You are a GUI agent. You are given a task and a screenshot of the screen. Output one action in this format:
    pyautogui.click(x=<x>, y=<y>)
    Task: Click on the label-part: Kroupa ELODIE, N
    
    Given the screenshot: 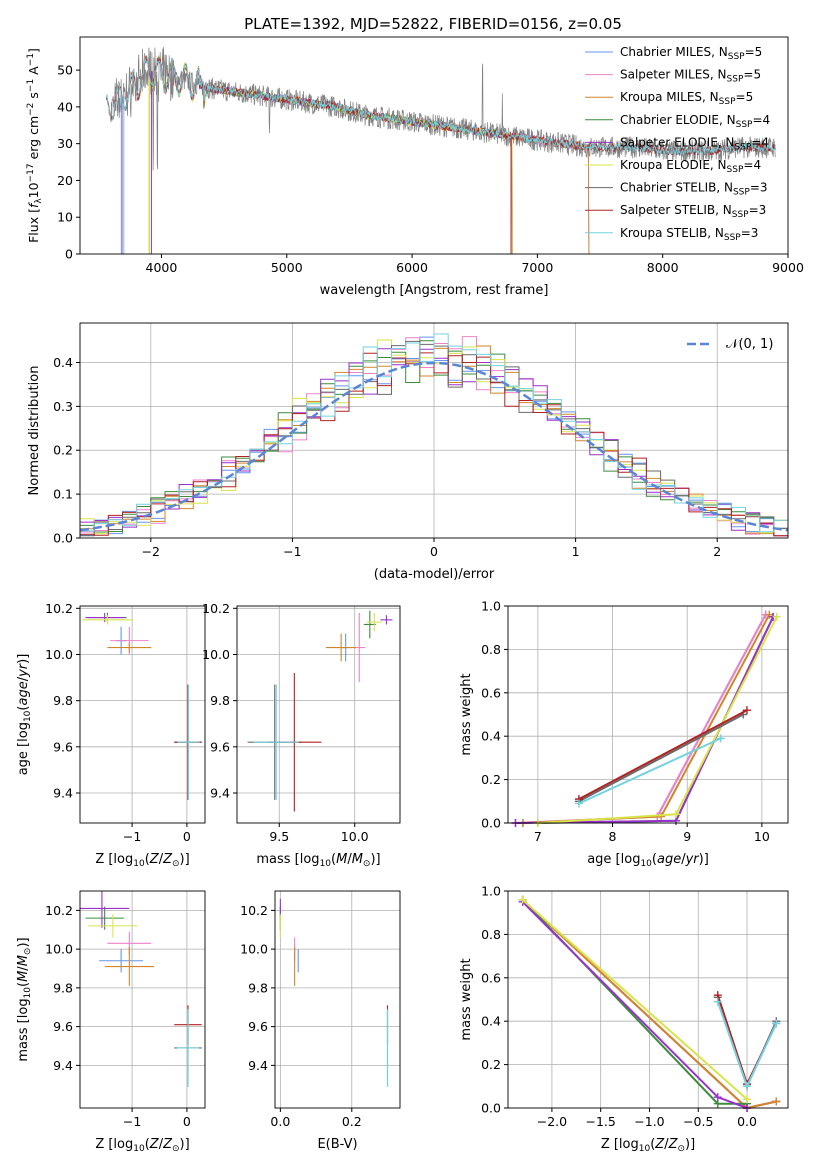 What is the action you would take?
    pyautogui.click(x=673, y=165)
    